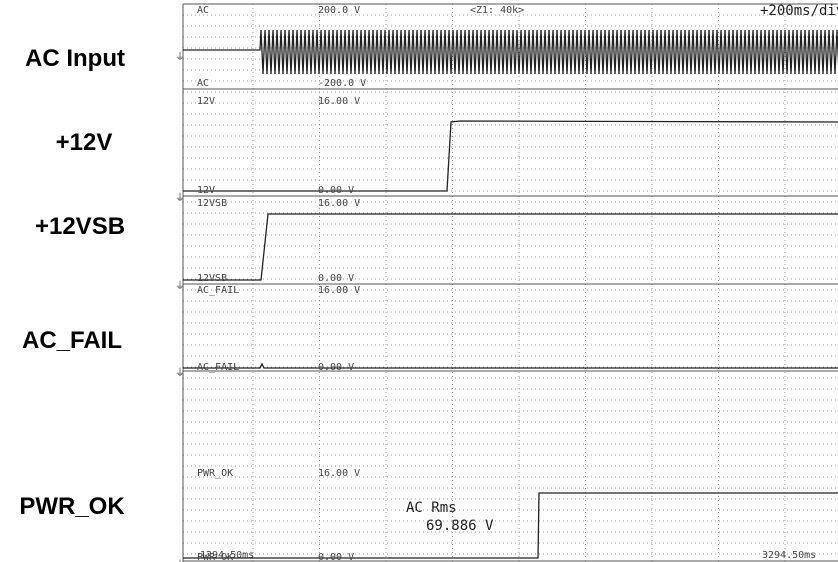  Describe the element at coordinates (215, 557) in the screenshot. I see `channel-bottom-name: PWR_OK` at that location.